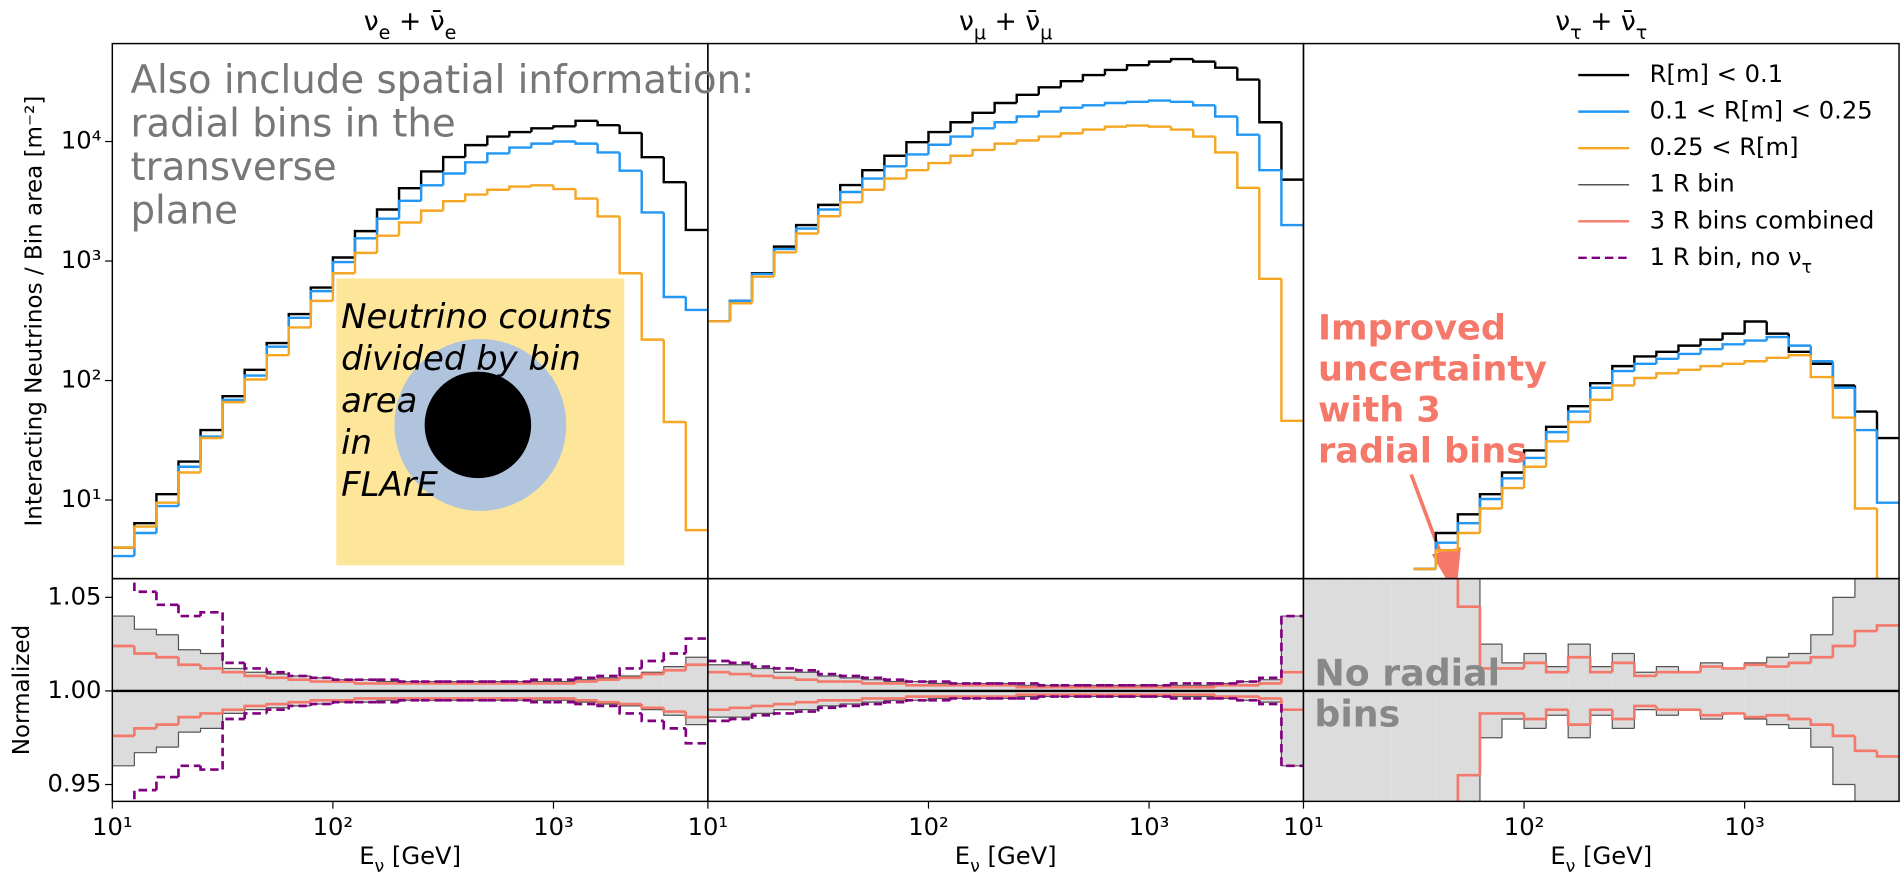 This screenshot has height=874, width=1900. What do you see at coordinates (476, 316) in the screenshot?
I see `inset-line: Neutrino counts` at bounding box center [476, 316].